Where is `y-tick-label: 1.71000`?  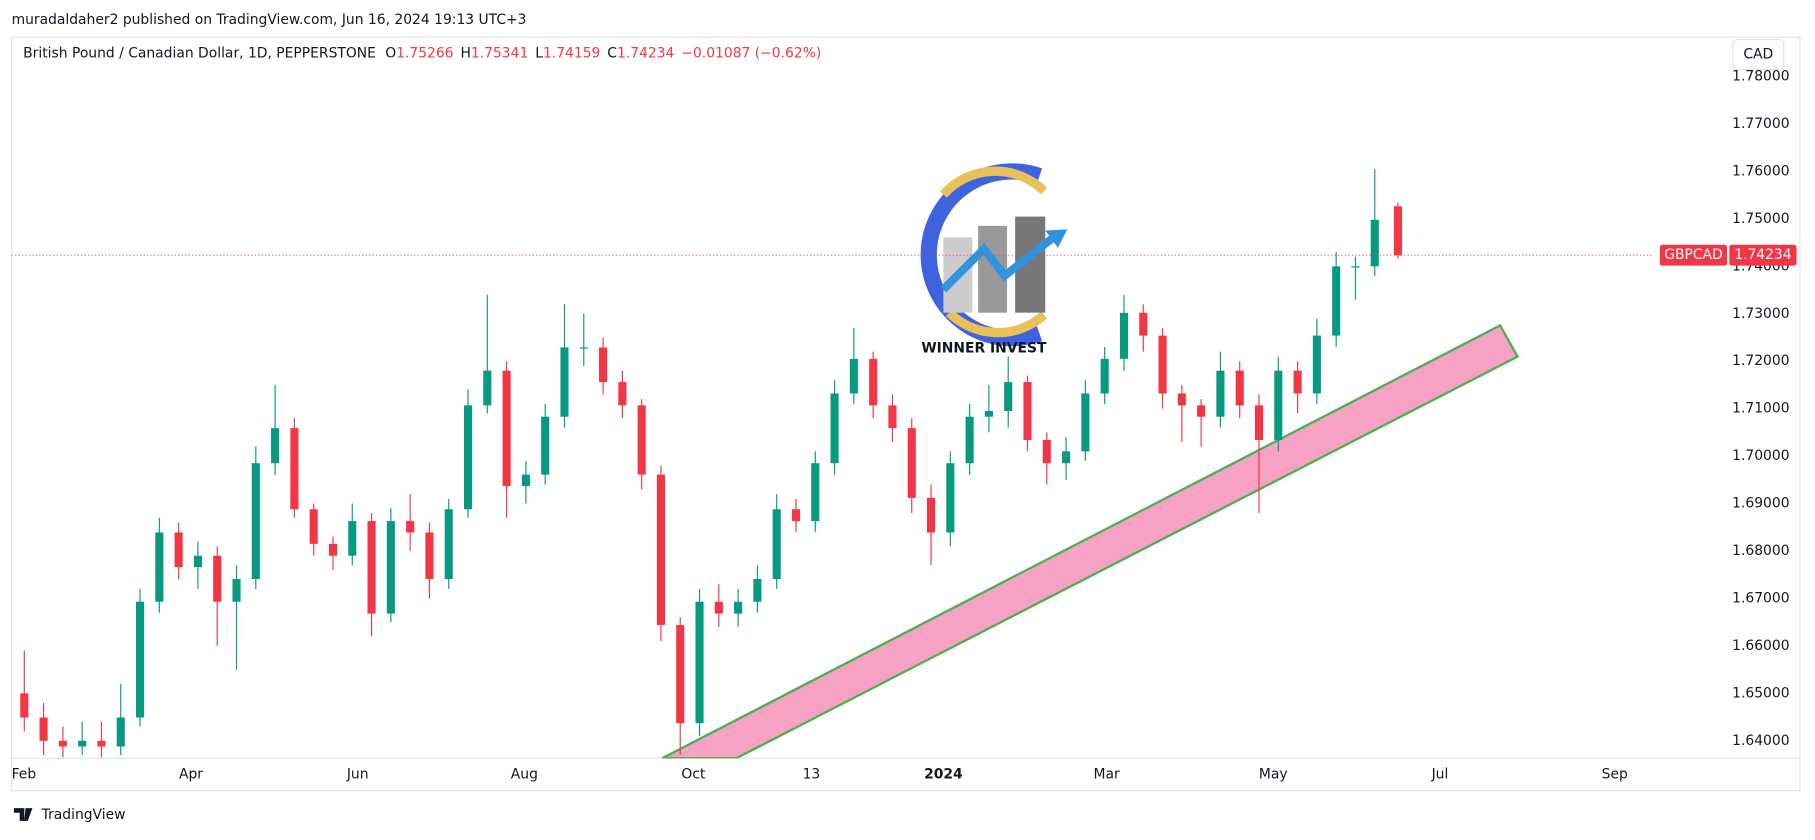
y-tick-label: 1.71000 is located at coordinates (1760, 409).